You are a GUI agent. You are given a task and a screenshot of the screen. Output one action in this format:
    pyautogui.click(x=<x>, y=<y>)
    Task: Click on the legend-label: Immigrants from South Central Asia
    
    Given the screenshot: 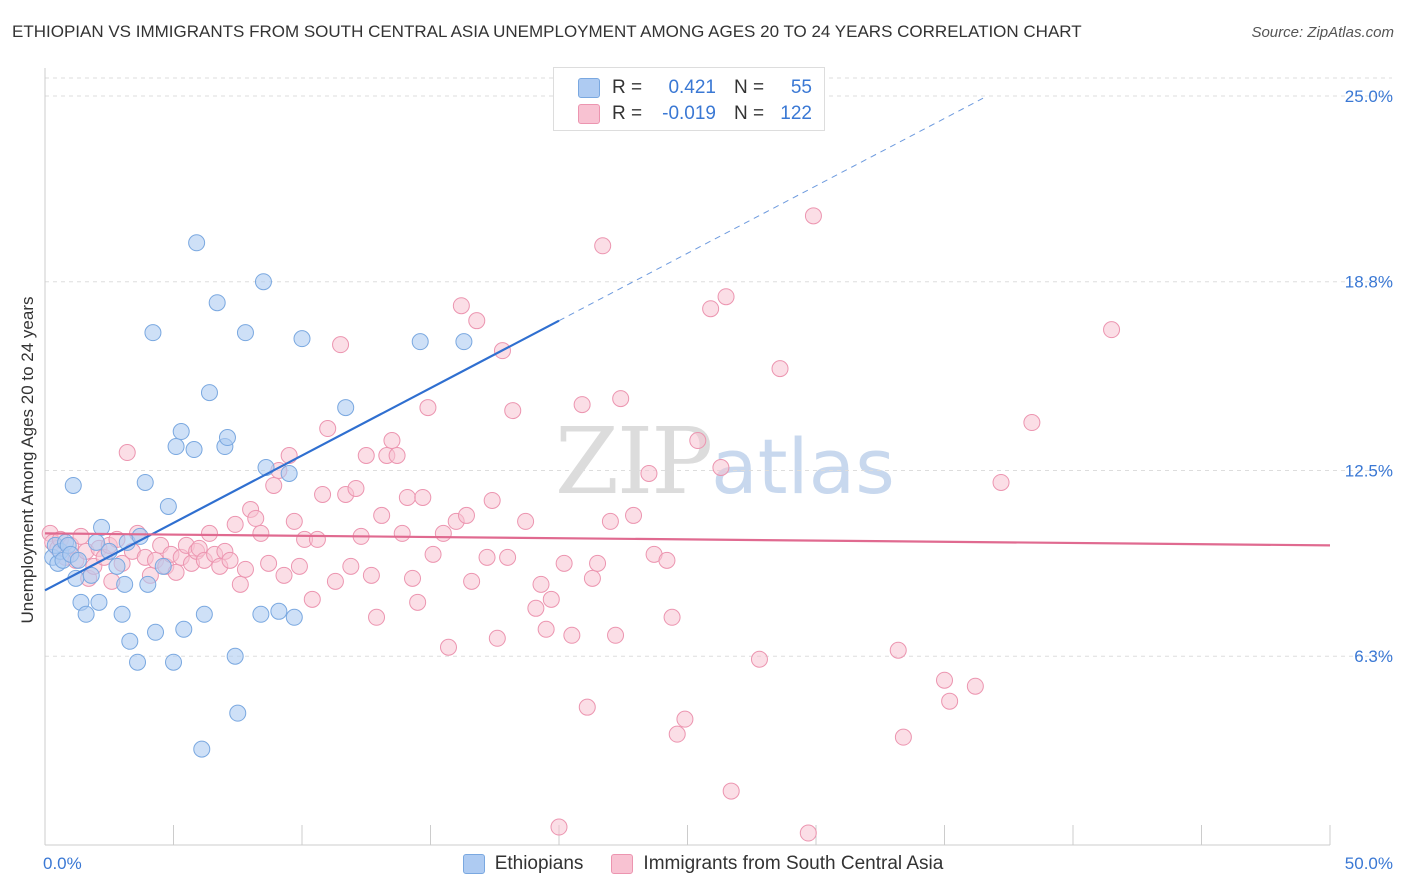 What is the action you would take?
    pyautogui.click(x=793, y=863)
    